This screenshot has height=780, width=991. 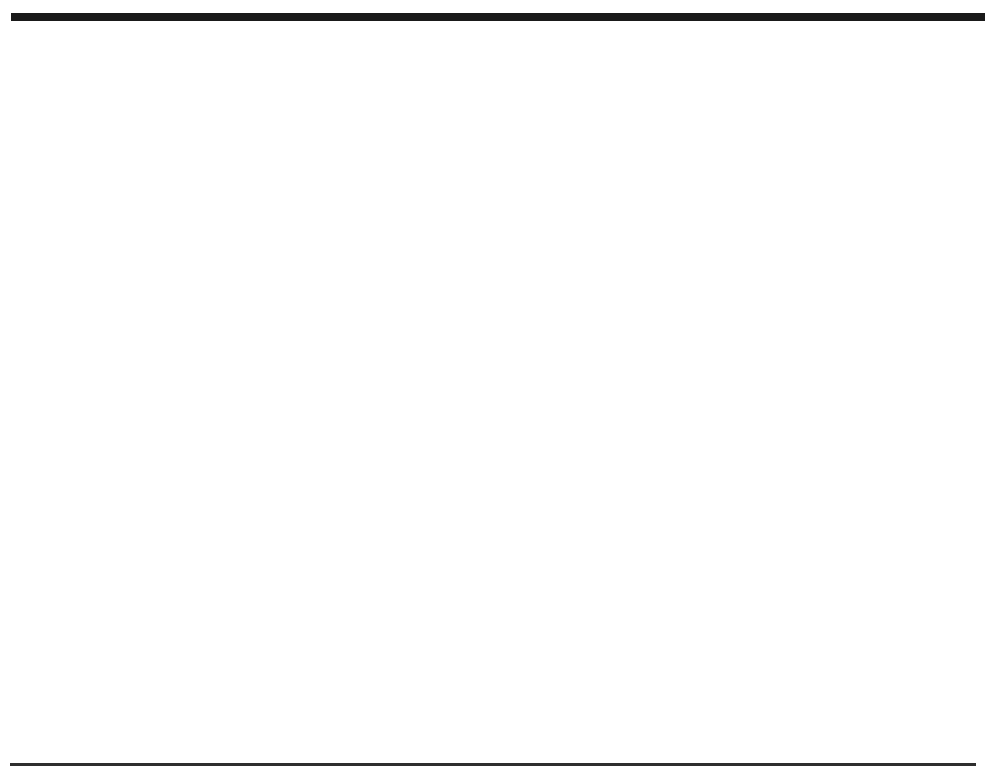 What do you see at coordinates (68, 370) in the screenshot?
I see `y-axis-title` at bounding box center [68, 370].